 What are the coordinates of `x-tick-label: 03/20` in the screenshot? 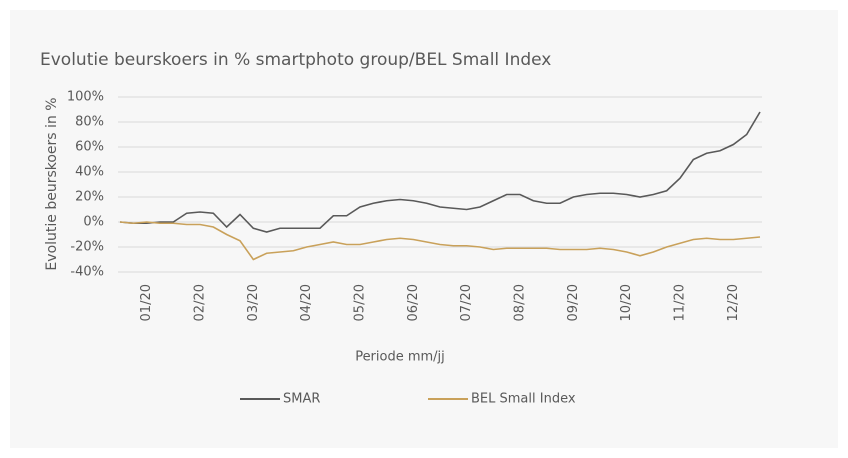 It's located at (253, 302).